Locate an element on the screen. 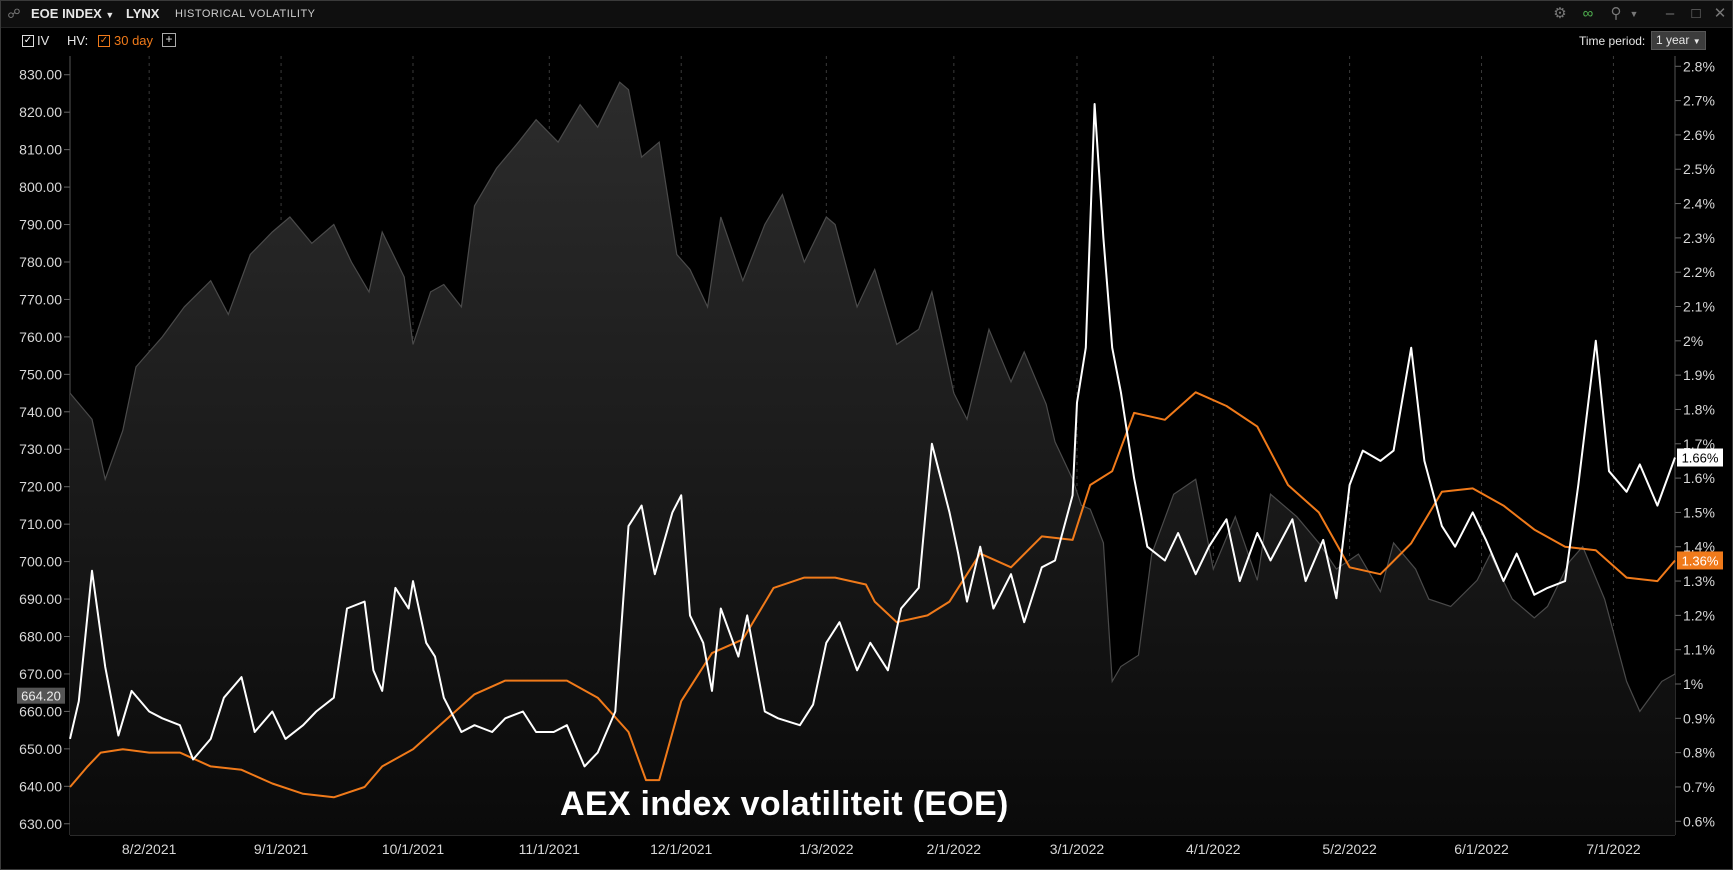 Image resolution: width=1733 pixels, height=870 pixels. y-right-tick-label: 1.2% is located at coordinates (1699, 615).